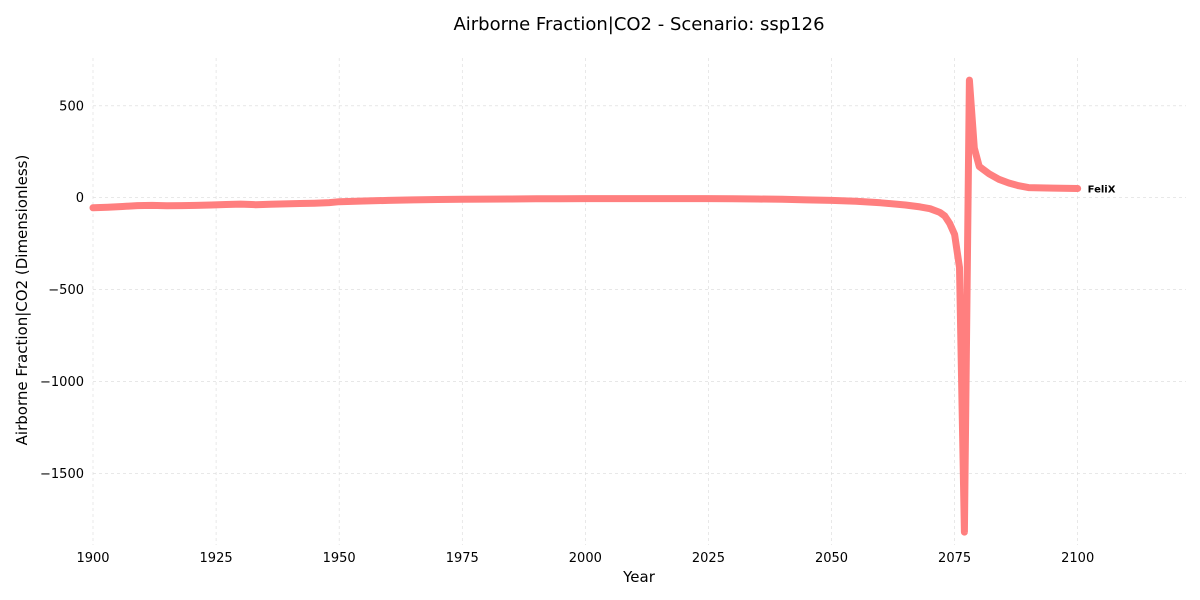 This screenshot has height=600, width=1200. I want to click on x-tick-label: 1925, so click(216, 558).